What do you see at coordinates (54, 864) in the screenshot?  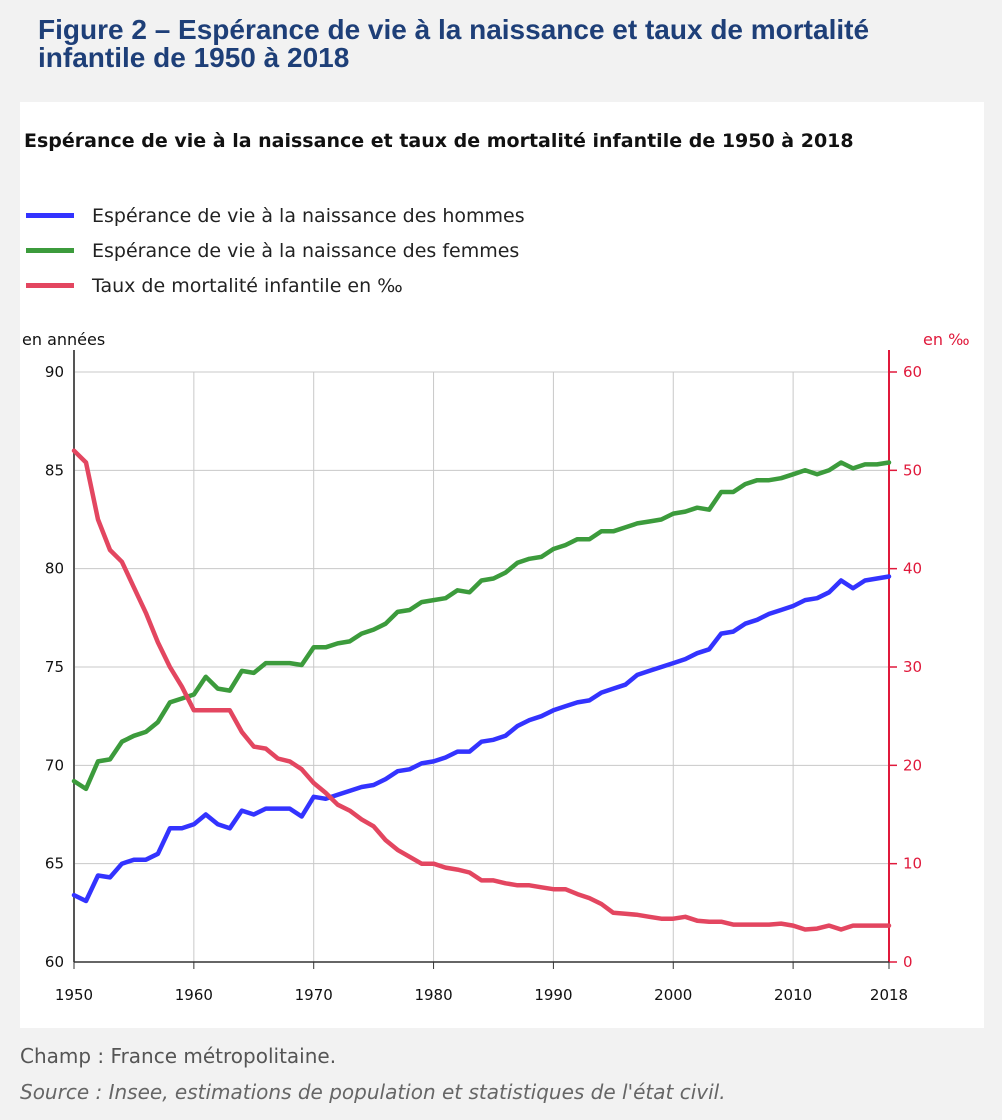 I see `y-left-tick-label: 65` at bounding box center [54, 864].